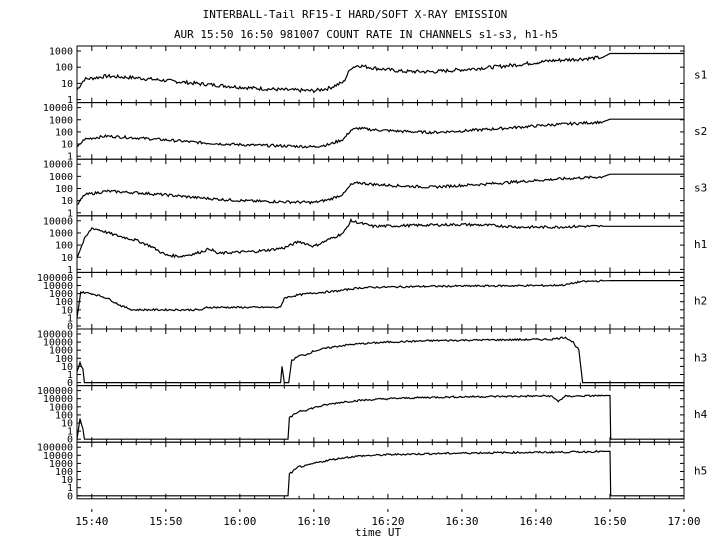 The width and height of the screenshot is (720, 550). What do you see at coordinates (380, 473) in the screenshot?
I see `series-h5-trace` at bounding box center [380, 473].